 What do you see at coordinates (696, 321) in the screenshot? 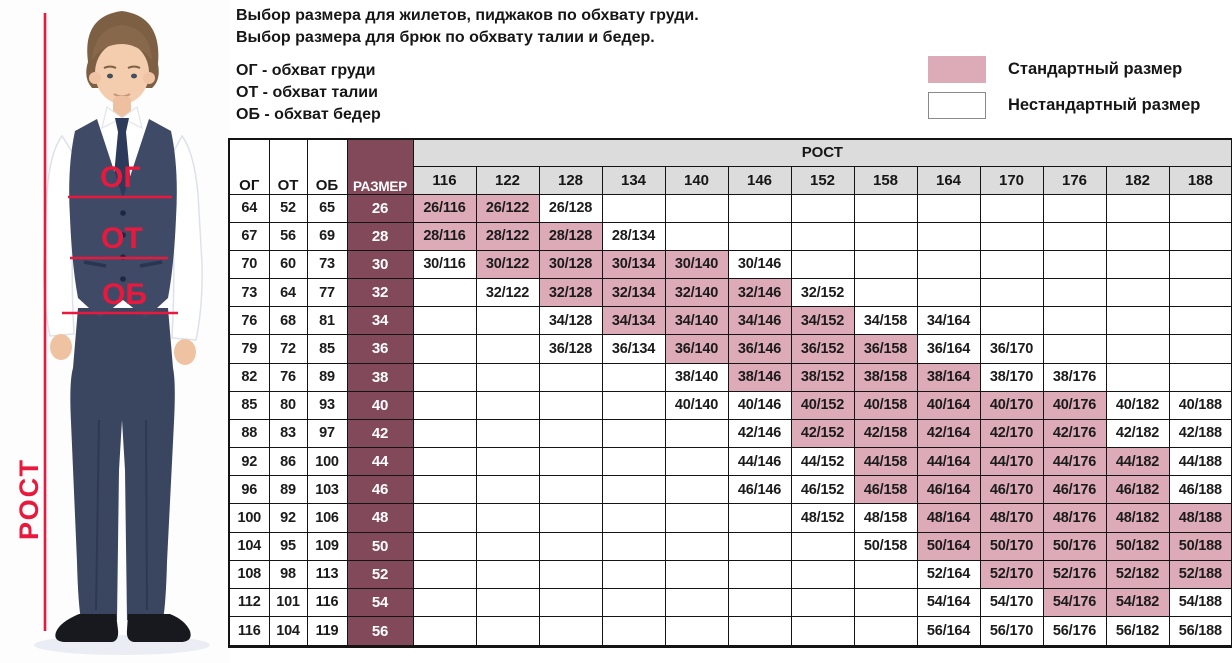
I see `size-height-cell: 34/140` at bounding box center [696, 321].